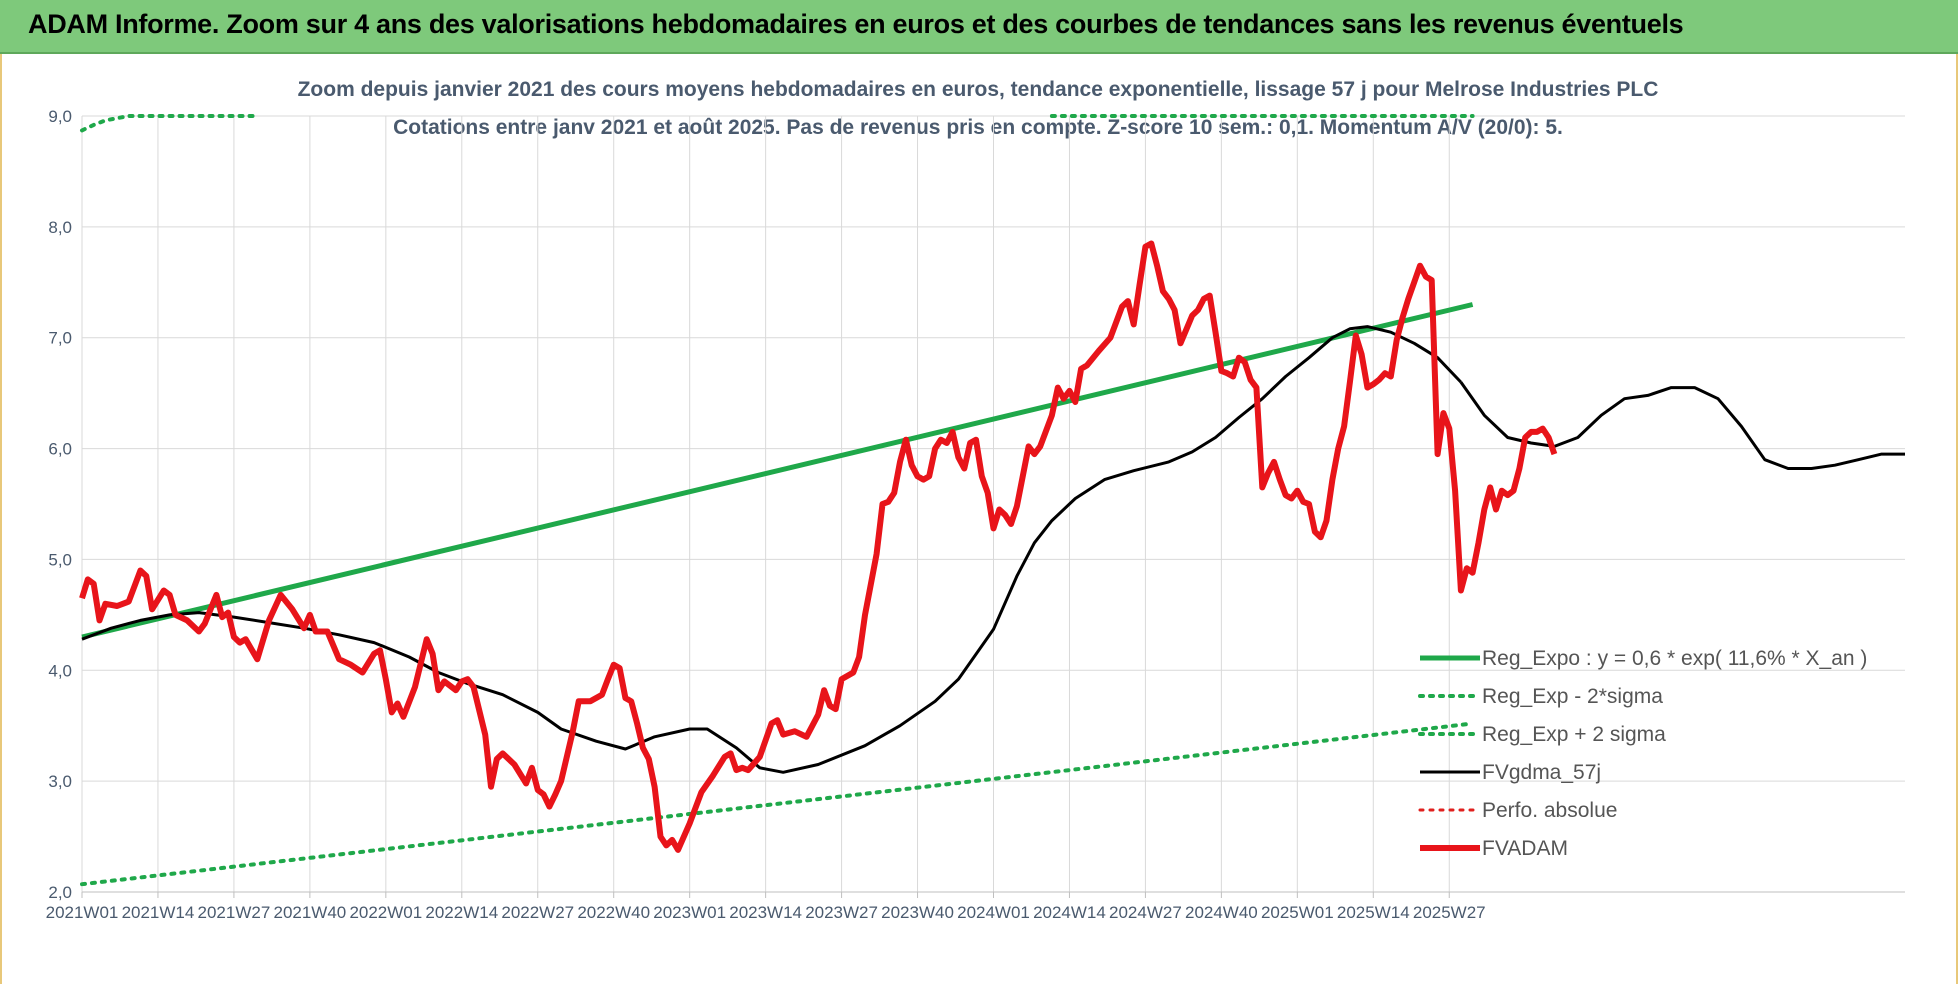 Image resolution: width=1958 pixels, height=984 pixels. I want to click on y-tick-label: 5,0, so click(60, 559).